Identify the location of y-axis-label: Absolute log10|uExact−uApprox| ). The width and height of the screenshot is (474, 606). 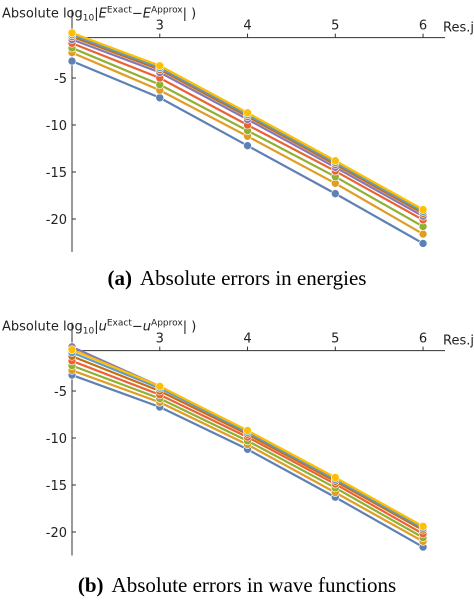
(99, 328).